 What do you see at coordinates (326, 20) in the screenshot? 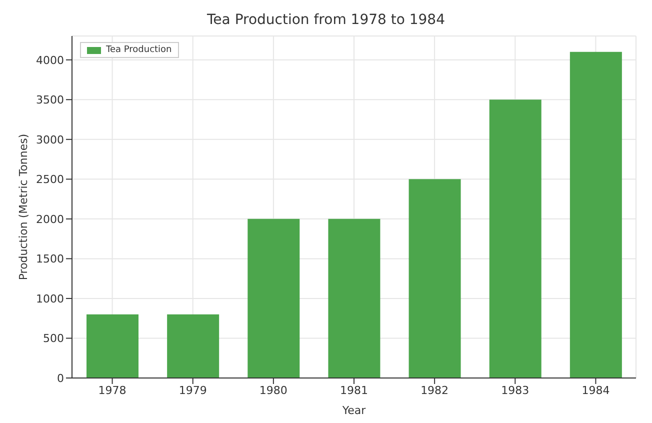
I see `chart-title: Tea Production from 1978 to 1984` at bounding box center [326, 20].